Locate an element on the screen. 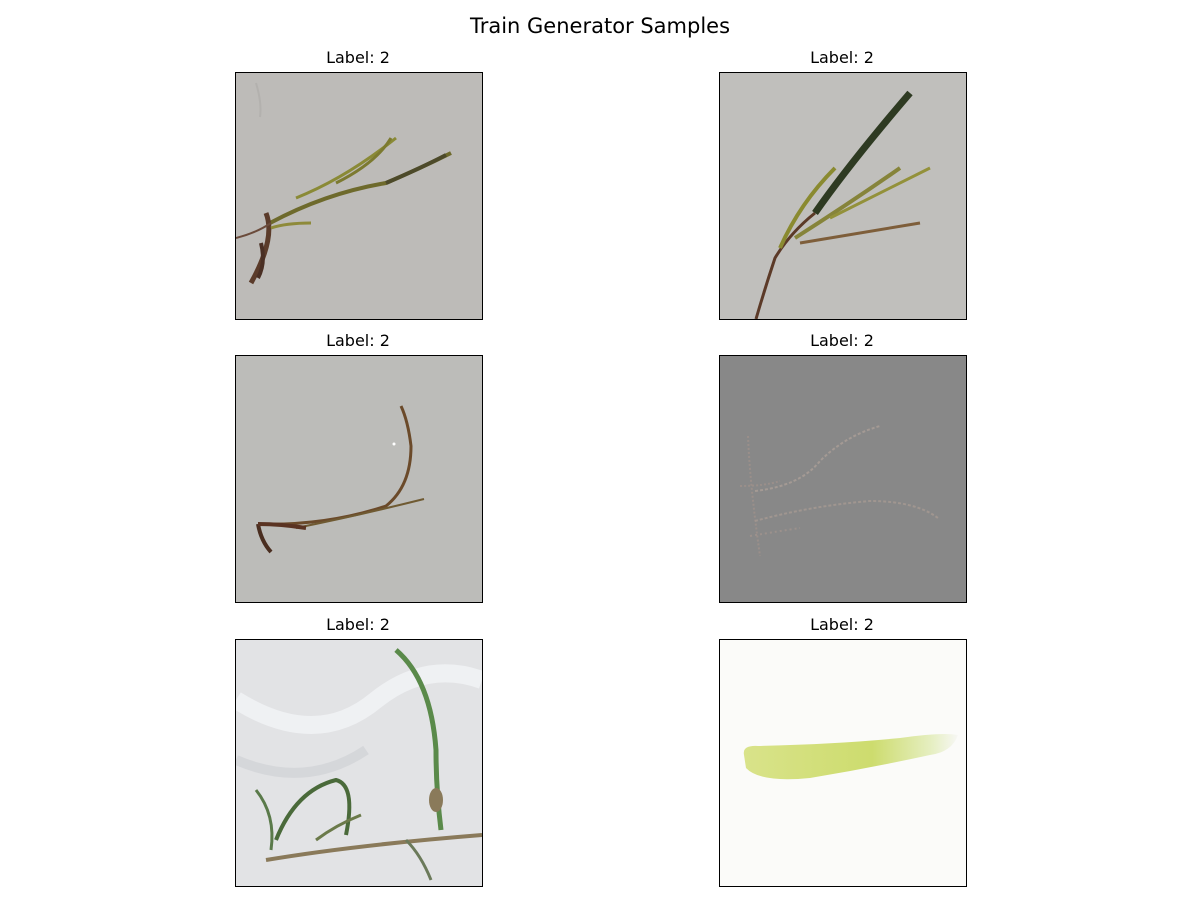 The width and height of the screenshot is (1200, 900). panel-title-3: Label: 2 is located at coordinates (358, 340).